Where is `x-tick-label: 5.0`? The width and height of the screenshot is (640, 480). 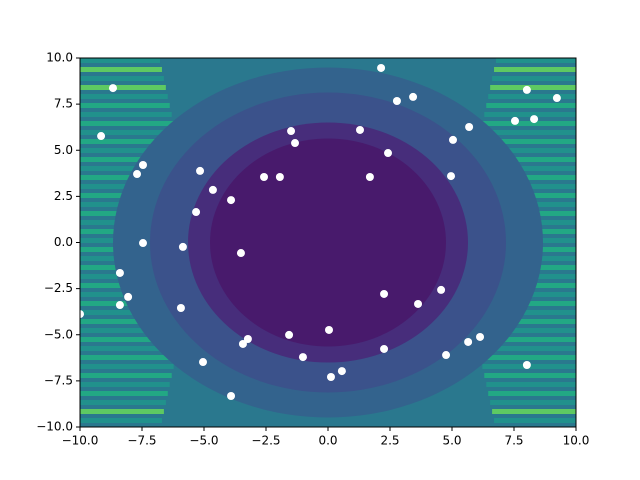
x-tick-label: 5.0 is located at coordinates (451, 441).